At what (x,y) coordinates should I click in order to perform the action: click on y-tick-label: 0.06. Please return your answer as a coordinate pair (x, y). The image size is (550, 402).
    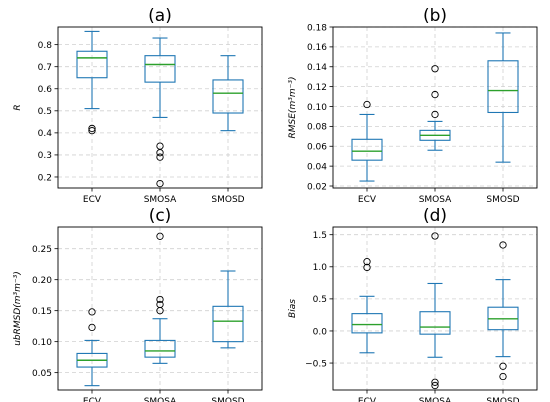
    Looking at the image, I should click on (317, 148).